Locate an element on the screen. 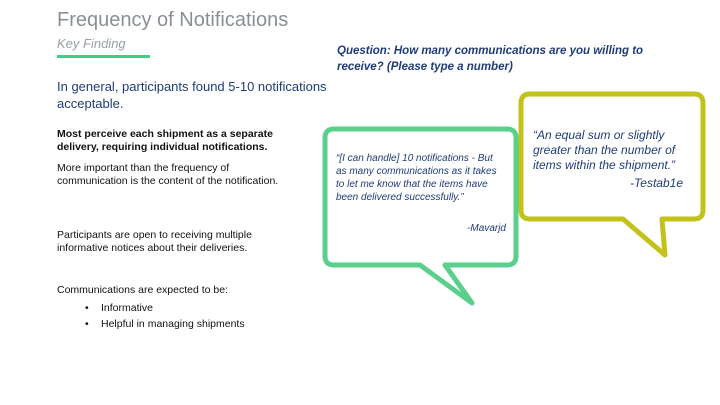 The image size is (720, 405). slide-subtitle: Key Finding is located at coordinates (91, 43).